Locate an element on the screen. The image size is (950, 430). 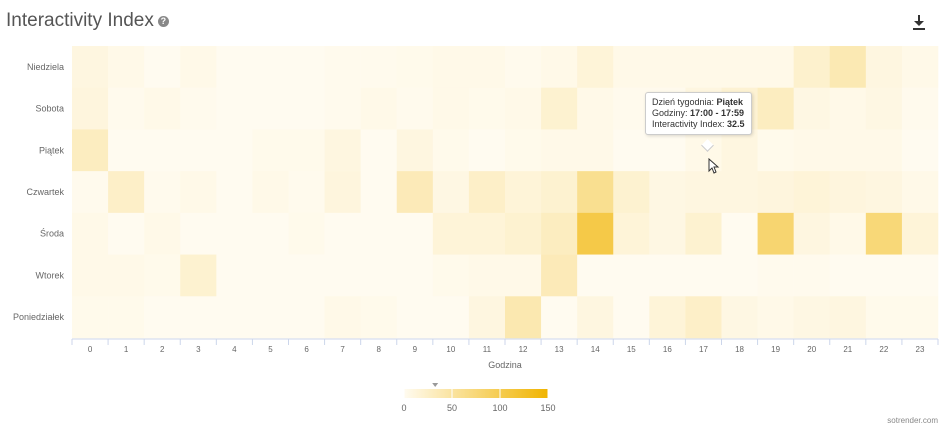
download-icon is located at coordinates (919, 22).